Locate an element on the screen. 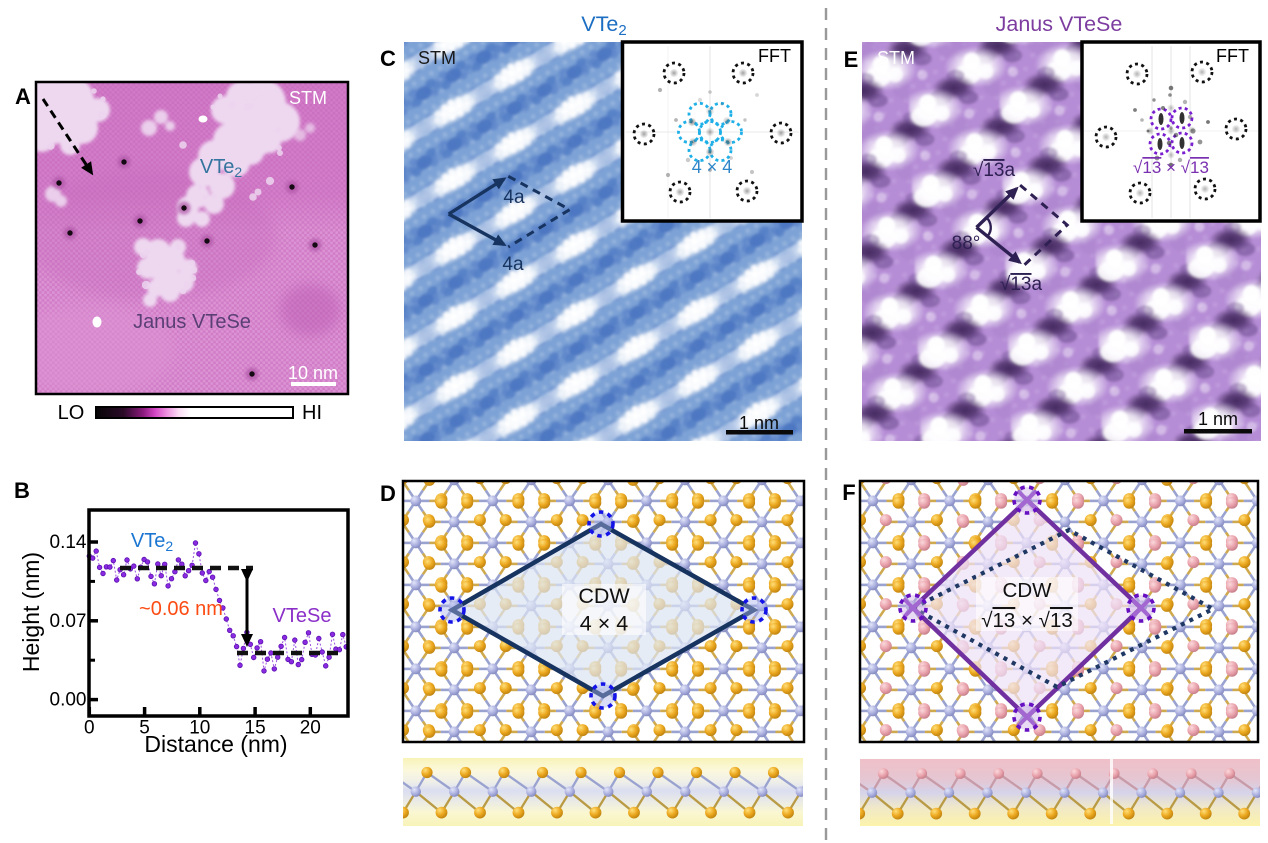 This screenshot has width=1268, height=843. svg-text: 10 nm is located at coordinates (313, 373).